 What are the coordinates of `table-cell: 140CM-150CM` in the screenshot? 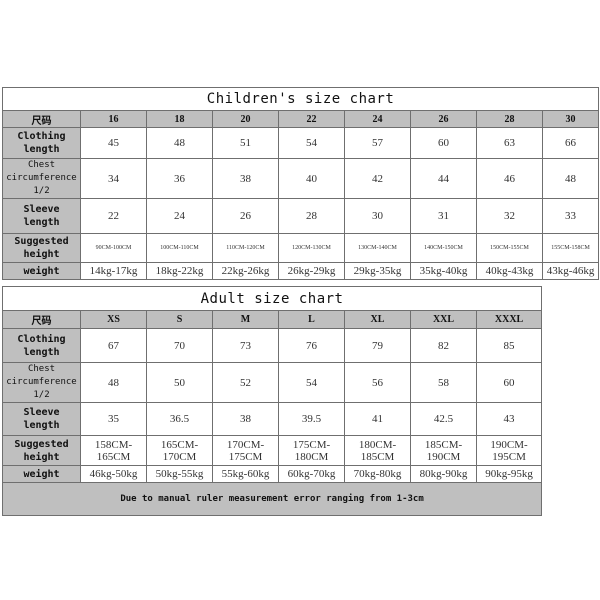 It's located at (443, 248).